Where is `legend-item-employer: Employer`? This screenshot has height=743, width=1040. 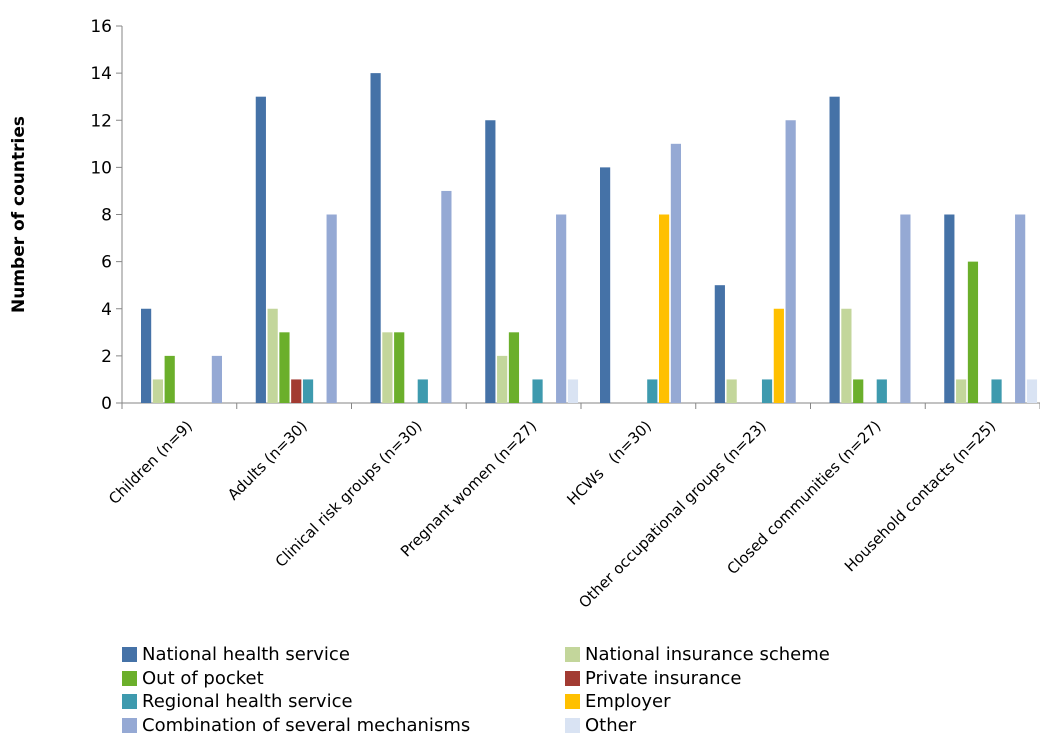 legend-item-employer: Employer is located at coordinates (783, 702).